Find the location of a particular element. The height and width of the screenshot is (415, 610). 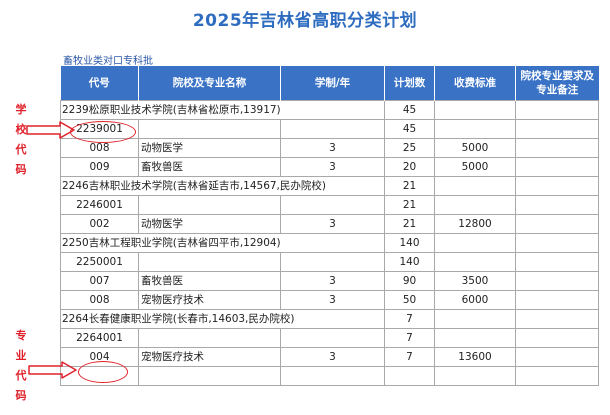

table-header-row: 代号 院校及专业名称 学制/年 计划数 收费标准 院校专业要求及专业备注 is located at coordinates (329, 83).